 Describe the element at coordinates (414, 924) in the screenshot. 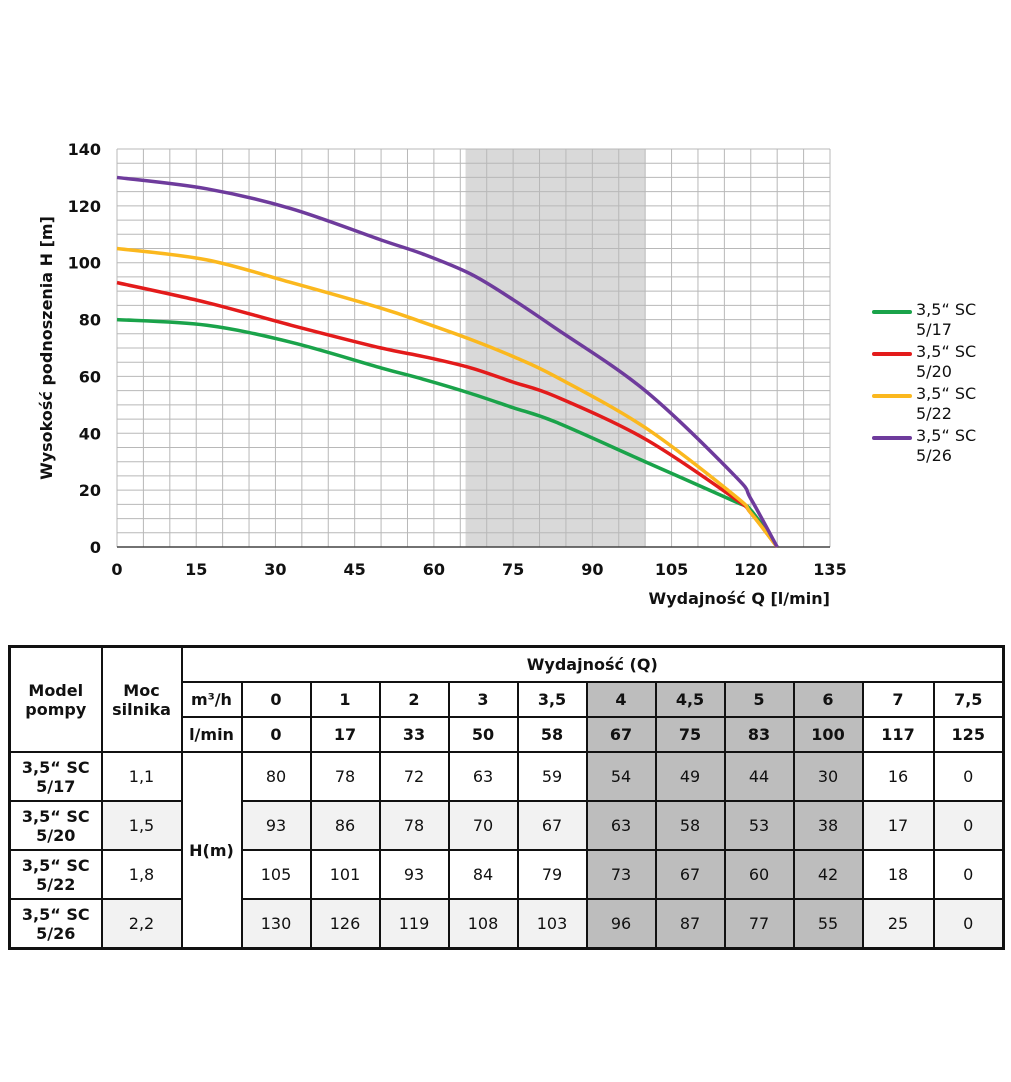

I see `head-value-cell: 119` at that location.